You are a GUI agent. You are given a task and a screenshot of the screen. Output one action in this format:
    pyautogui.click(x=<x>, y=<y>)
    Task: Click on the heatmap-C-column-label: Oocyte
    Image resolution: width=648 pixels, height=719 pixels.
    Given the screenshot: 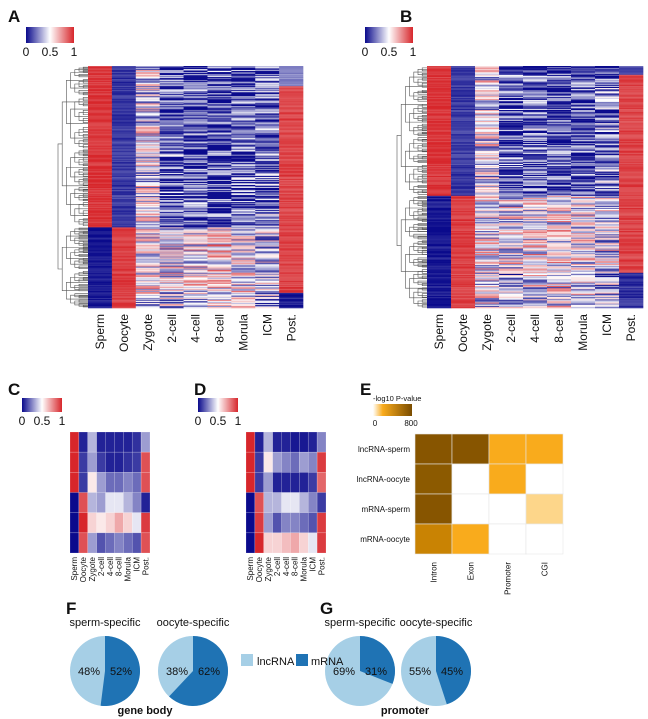 What is the action you would take?
    pyautogui.click(x=83, y=569)
    